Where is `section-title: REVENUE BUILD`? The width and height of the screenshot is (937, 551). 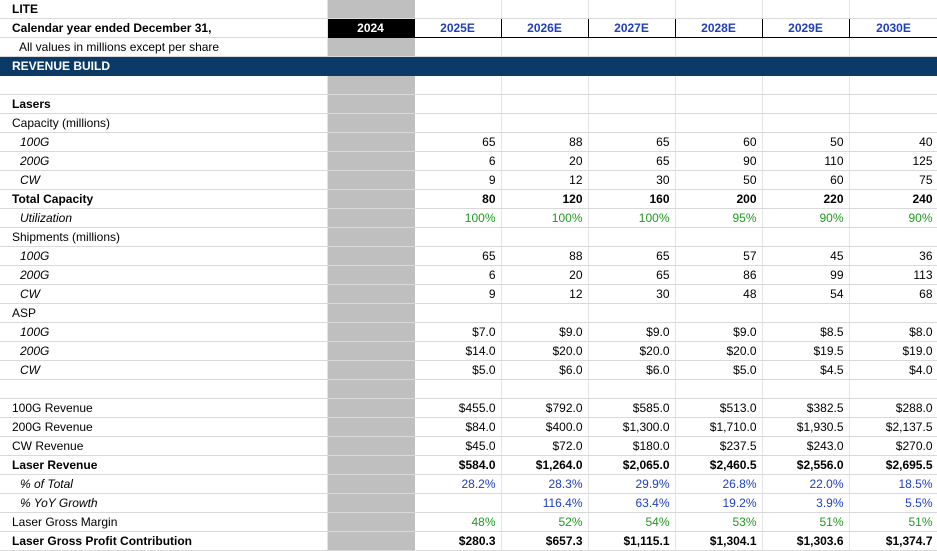
section-title: REVENUE BUILD is located at coordinates (119, 66).